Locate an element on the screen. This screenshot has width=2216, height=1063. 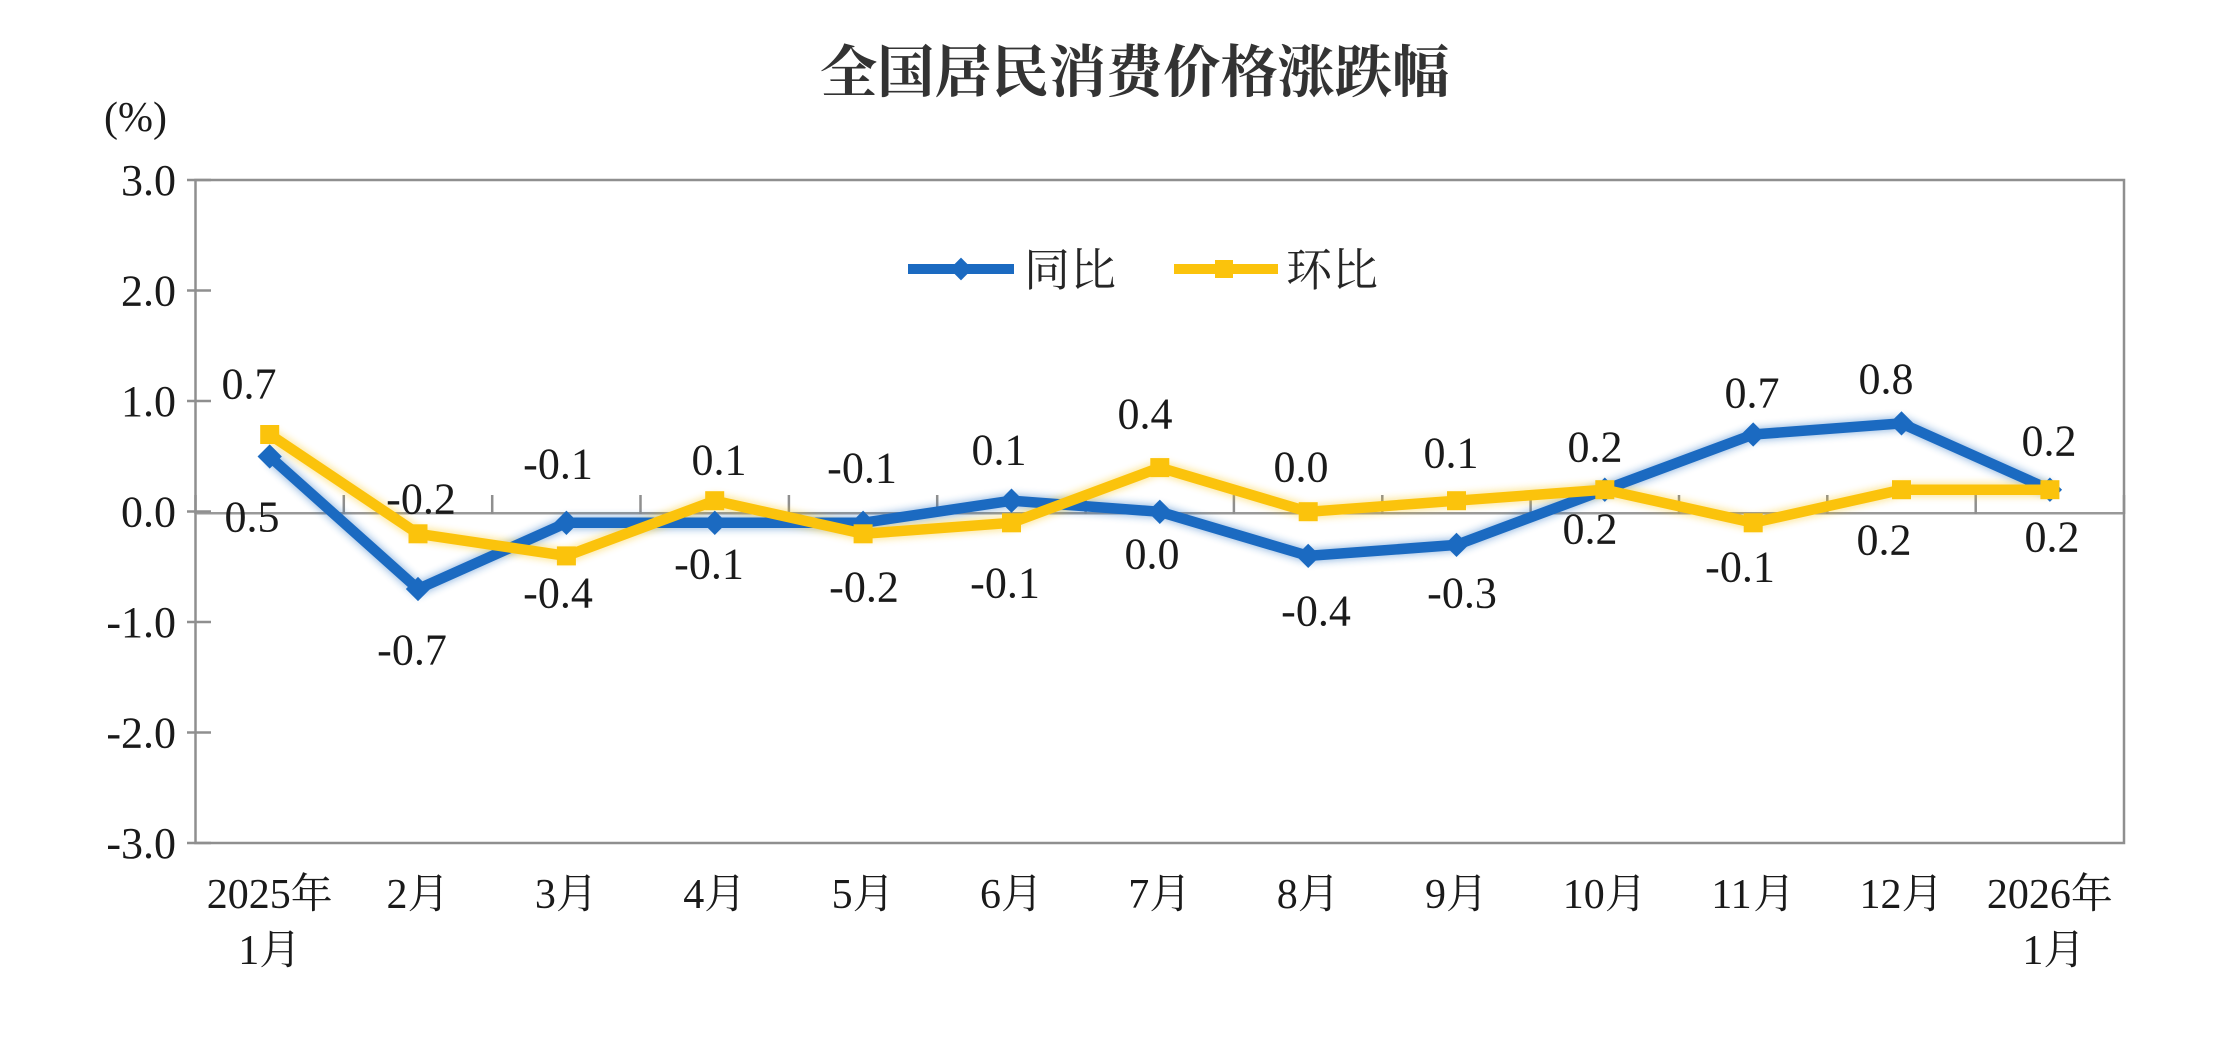
svg-text: 8 is located at coordinates (1287, 895).